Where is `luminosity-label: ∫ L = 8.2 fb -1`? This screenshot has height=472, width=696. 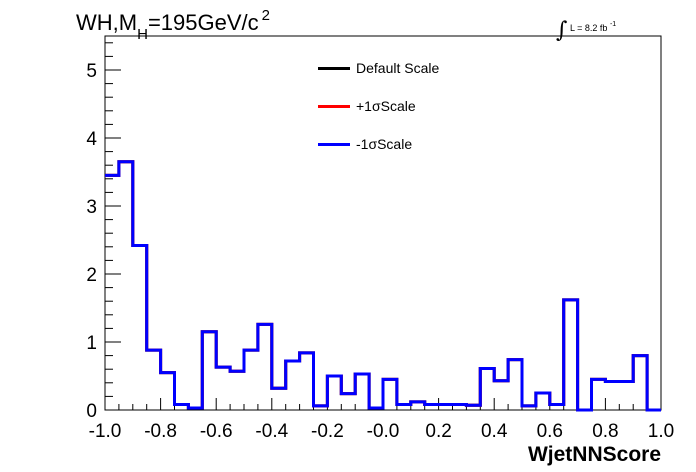 luminosity-label: ∫ L = 8.2 fb -1 is located at coordinates (586, 27).